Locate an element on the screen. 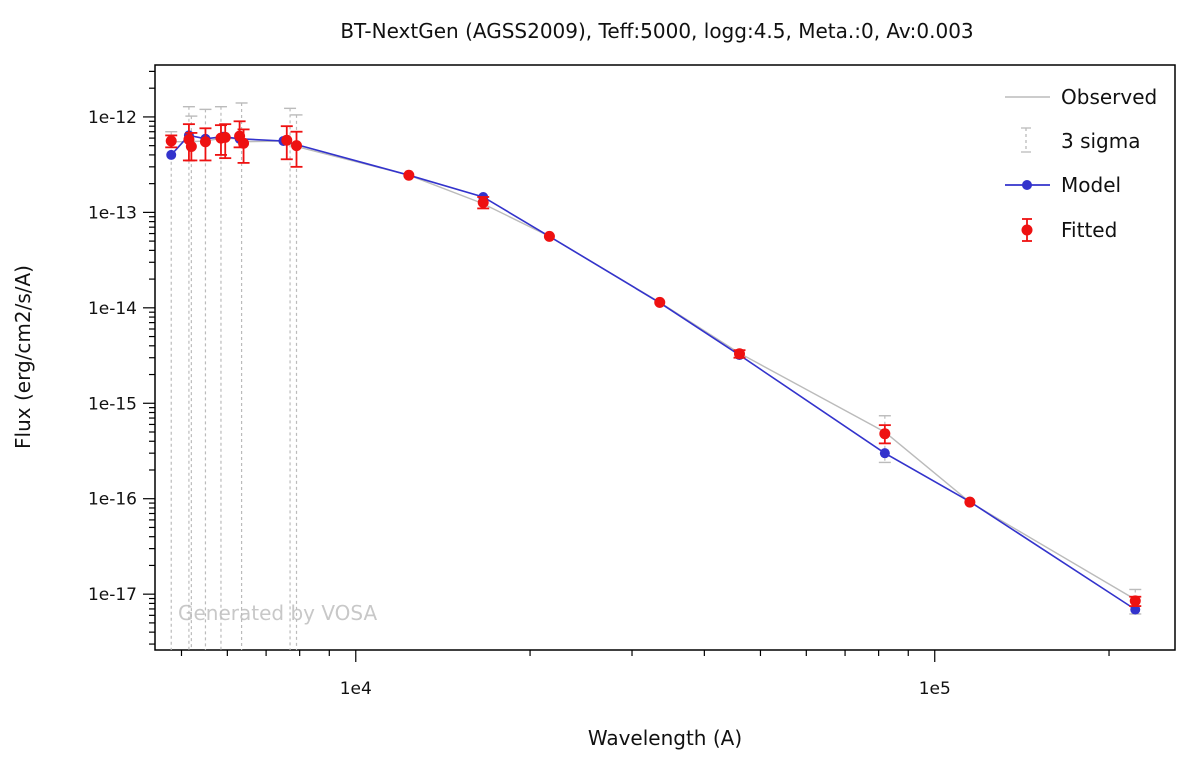 This screenshot has width=1200, height=761. x-tick-label: 1e5 is located at coordinates (935, 689).